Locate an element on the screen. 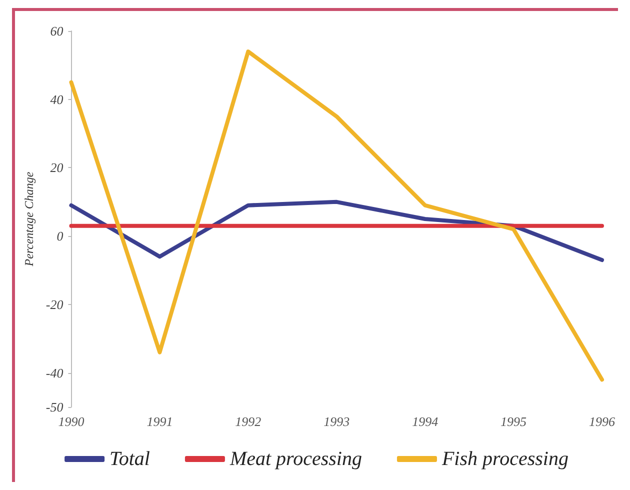 Image resolution: width=630 pixels, height=490 pixels. x-tick-label: 1994 is located at coordinates (425, 421).